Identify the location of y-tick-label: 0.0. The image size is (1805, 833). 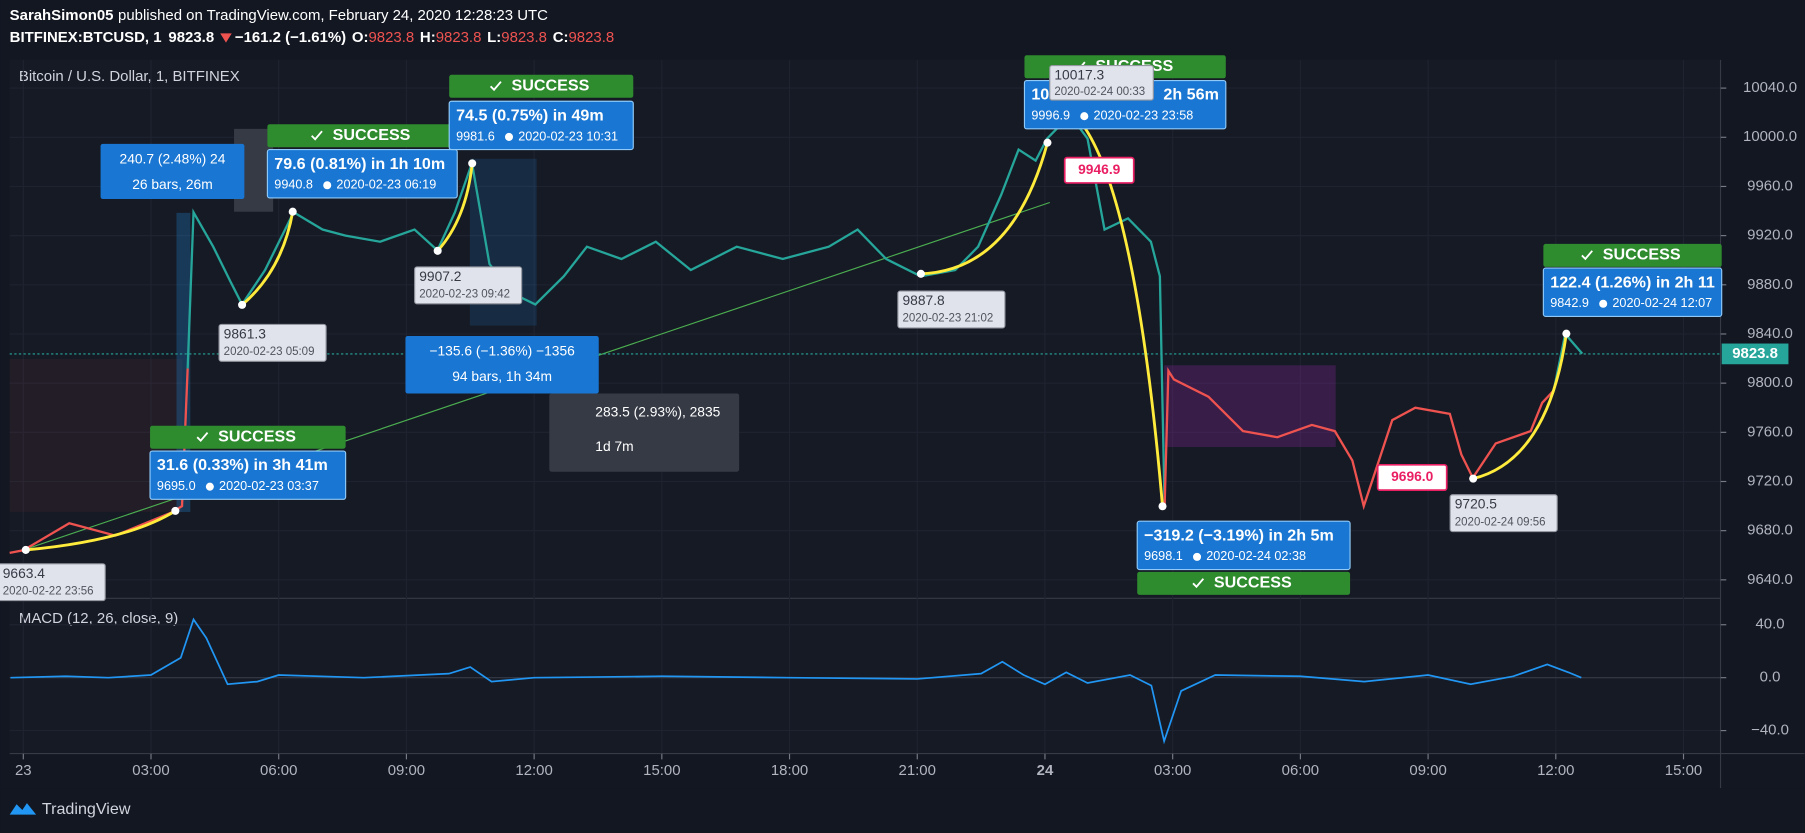
(1770, 677).